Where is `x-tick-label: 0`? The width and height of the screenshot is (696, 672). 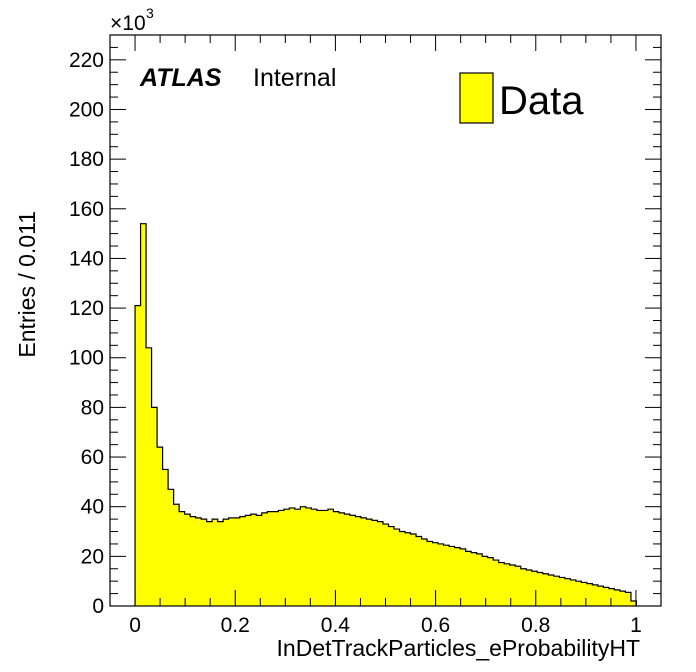
x-tick-label: 0 is located at coordinates (135, 625).